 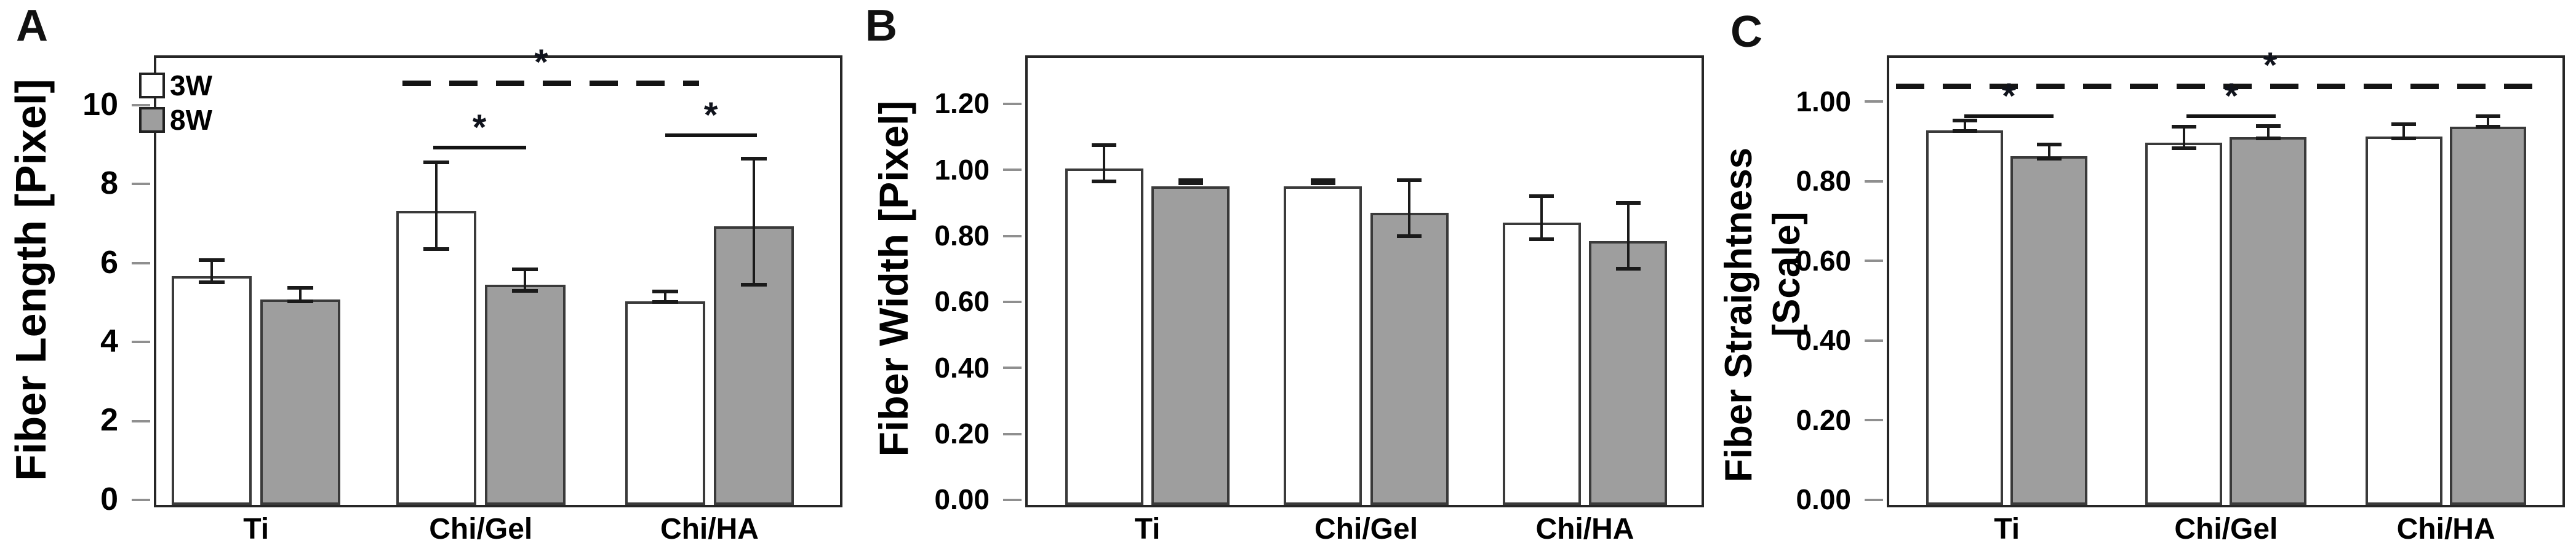 I want to click on legend-swatch-3w, so click(x=152, y=85).